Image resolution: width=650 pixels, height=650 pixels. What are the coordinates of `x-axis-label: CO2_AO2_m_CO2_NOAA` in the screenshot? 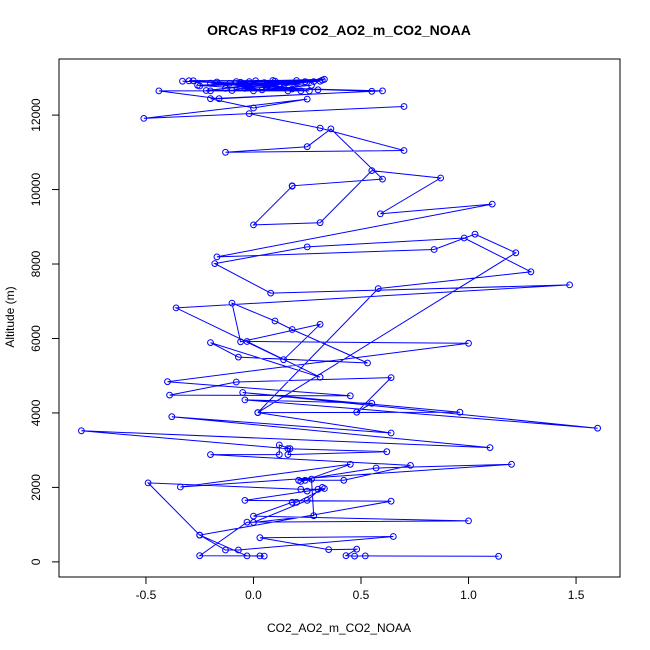 It's located at (339, 628).